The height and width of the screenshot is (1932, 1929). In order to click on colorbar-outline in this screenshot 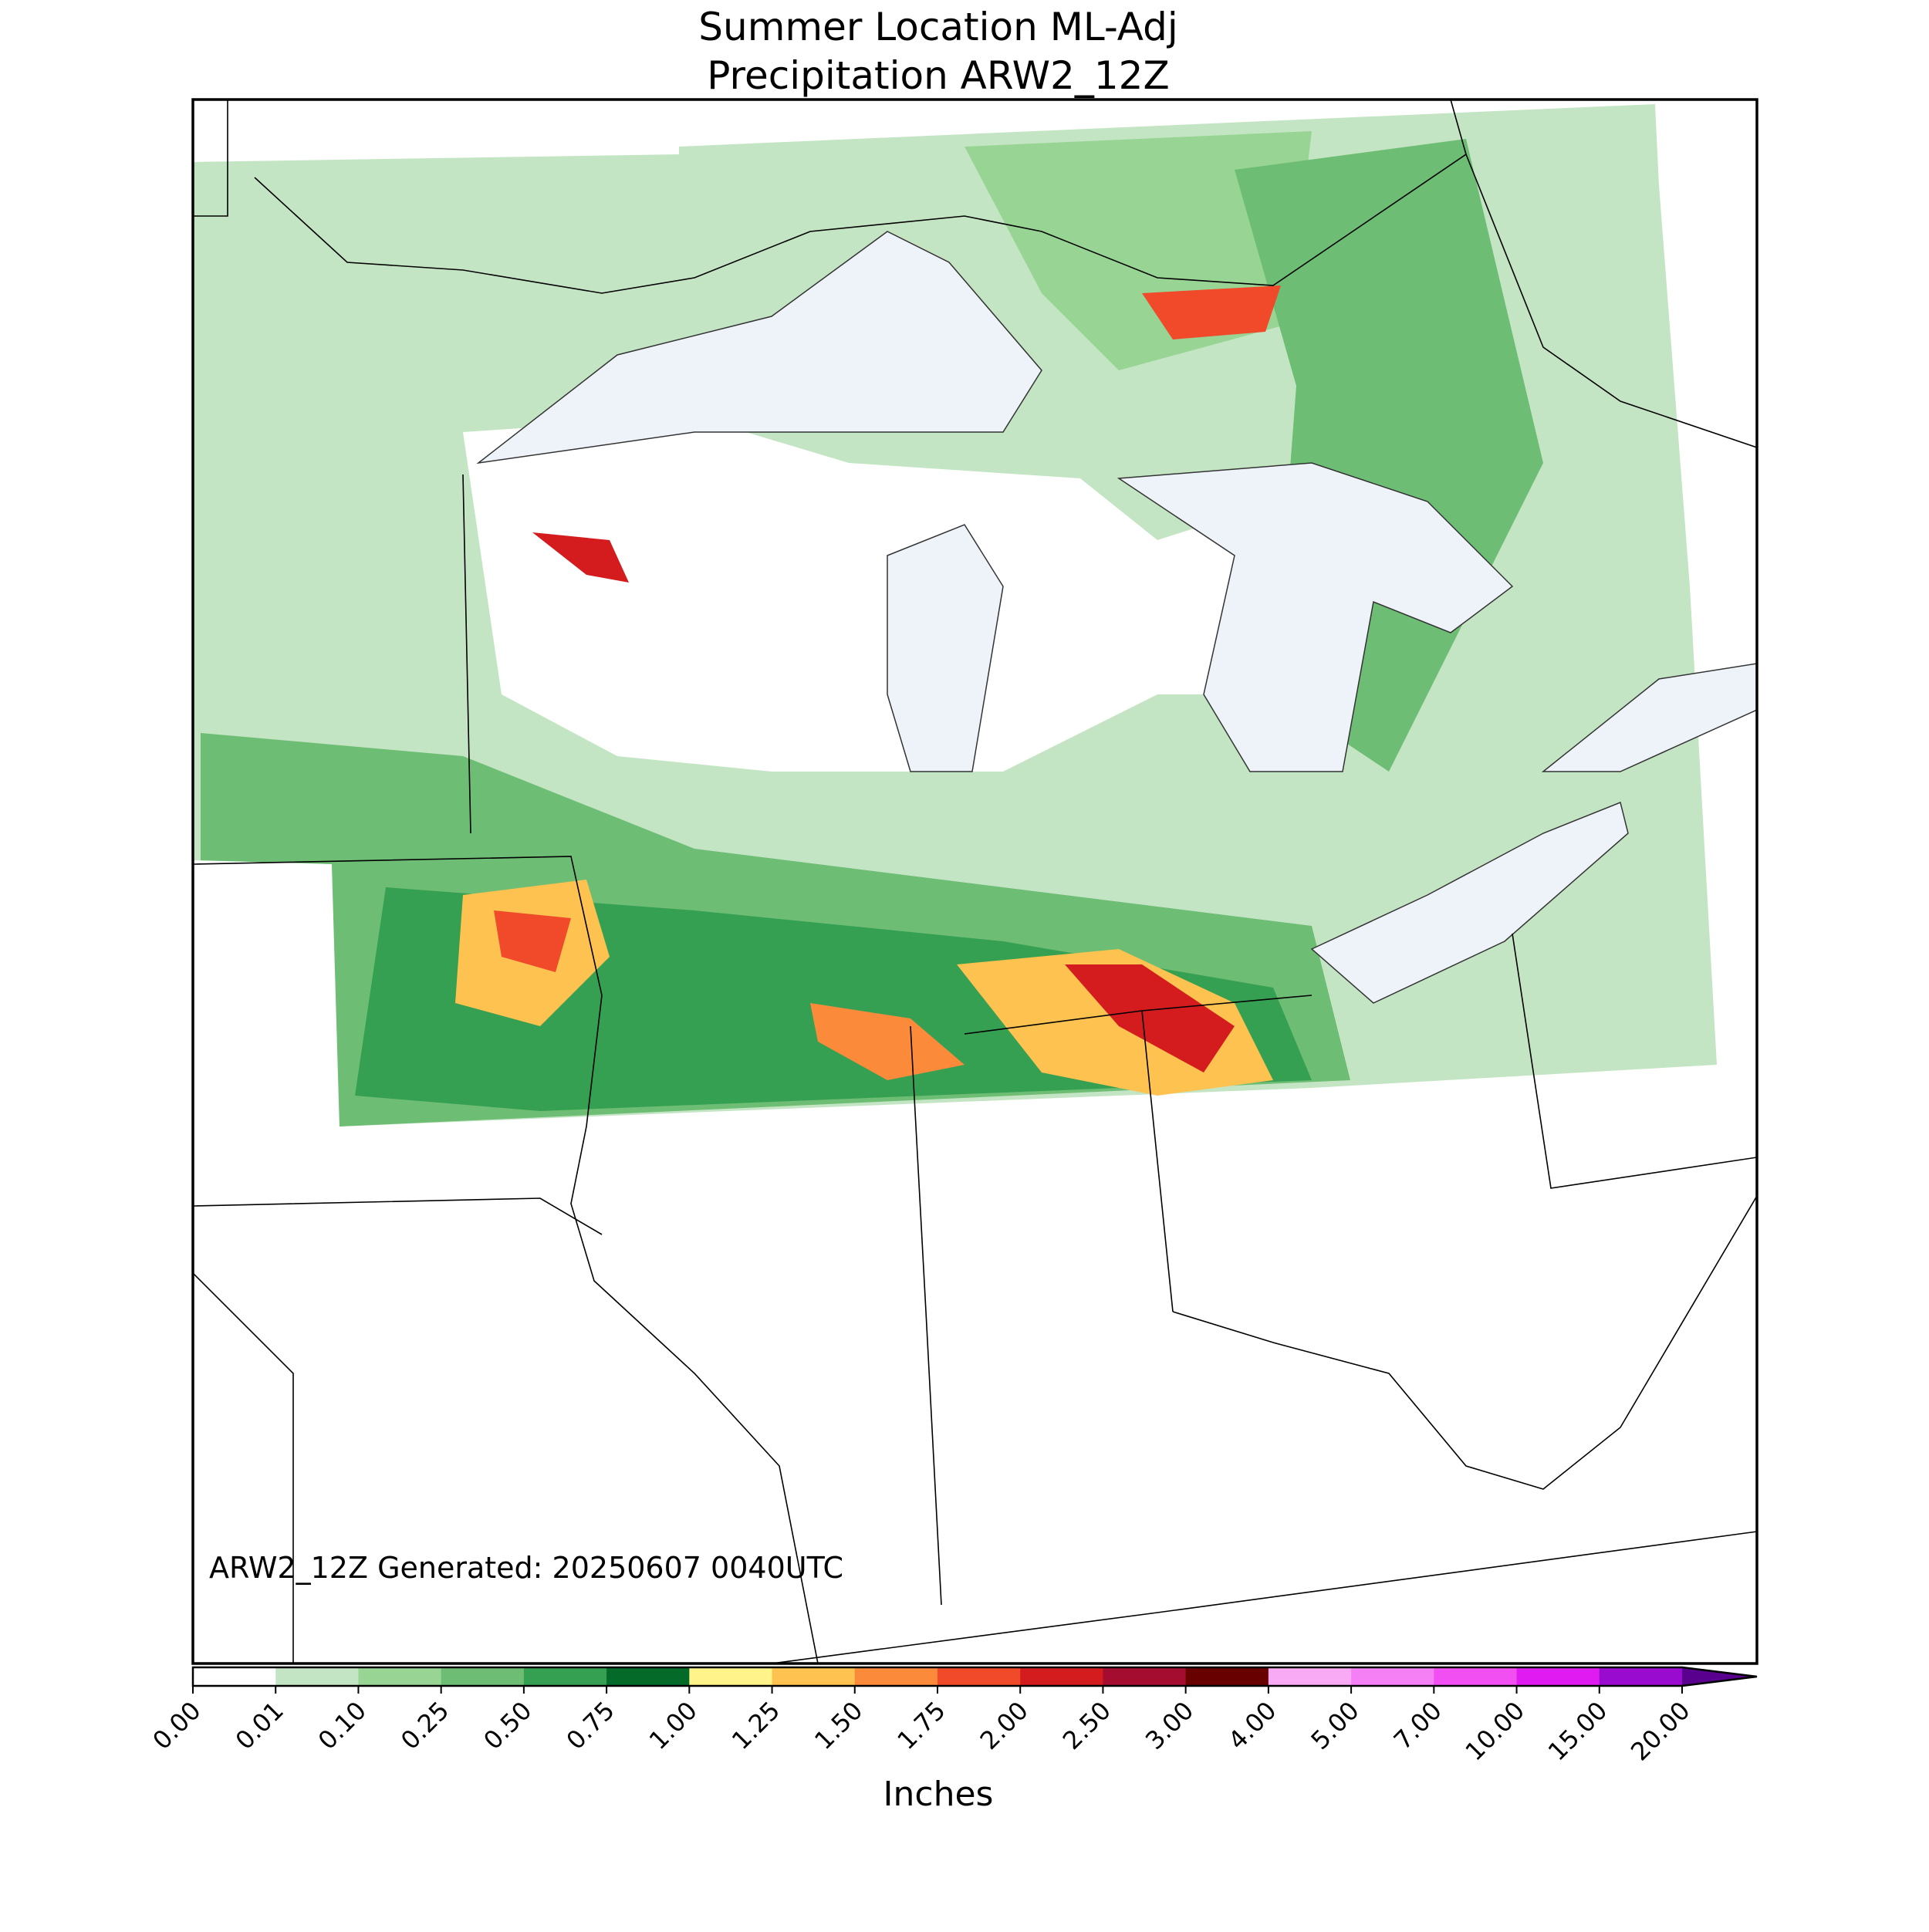, I will do `click(974, 1677)`.